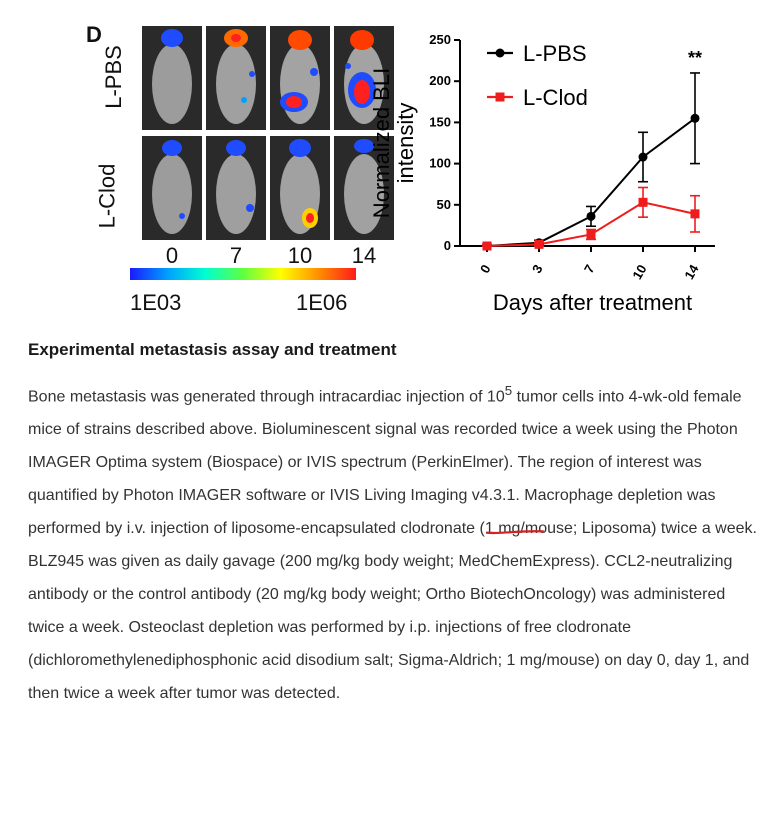 This screenshot has width=778, height=821. I want to click on y-tick-label-250: 250, so click(440, 39).